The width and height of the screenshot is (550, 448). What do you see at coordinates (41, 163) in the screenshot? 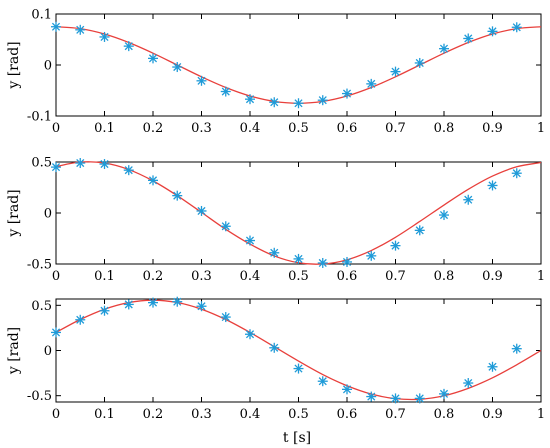
I see `y-tick-label: 0.5` at bounding box center [41, 163].